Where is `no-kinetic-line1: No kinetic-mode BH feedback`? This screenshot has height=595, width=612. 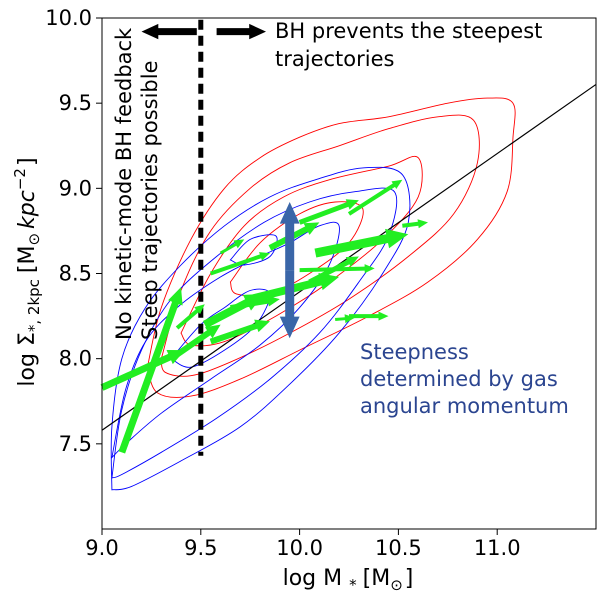
no-kinetic-line1: No kinetic-mode BH feedback is located at coordinates (124, 183).